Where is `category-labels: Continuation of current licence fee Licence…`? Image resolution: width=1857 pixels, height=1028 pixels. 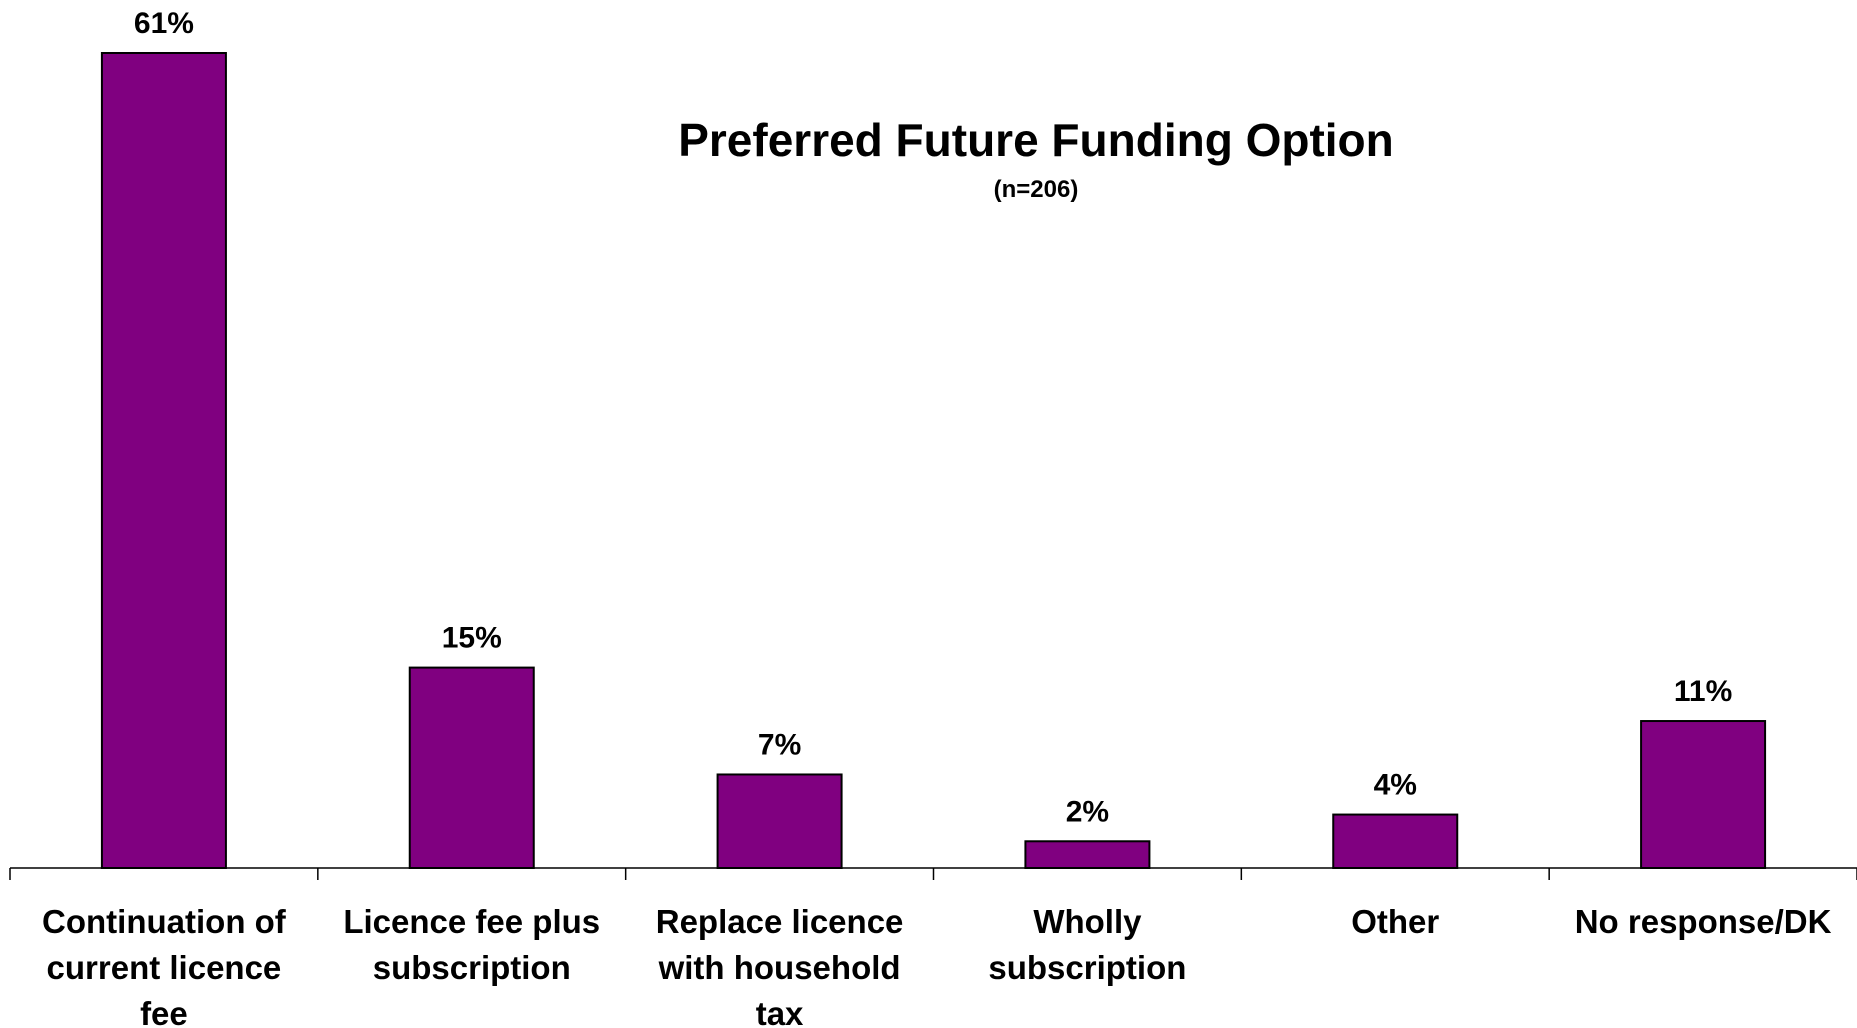 category-labels: Continuation of current licence fee Licence… is located at coordinates (937, 965).